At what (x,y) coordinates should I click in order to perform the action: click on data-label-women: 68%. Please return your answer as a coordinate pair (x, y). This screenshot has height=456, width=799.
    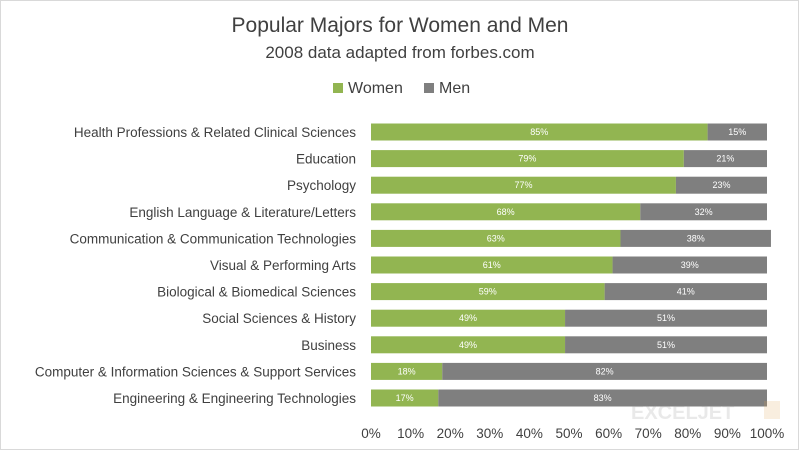
    Looking at the image, I should click on (506, 212).